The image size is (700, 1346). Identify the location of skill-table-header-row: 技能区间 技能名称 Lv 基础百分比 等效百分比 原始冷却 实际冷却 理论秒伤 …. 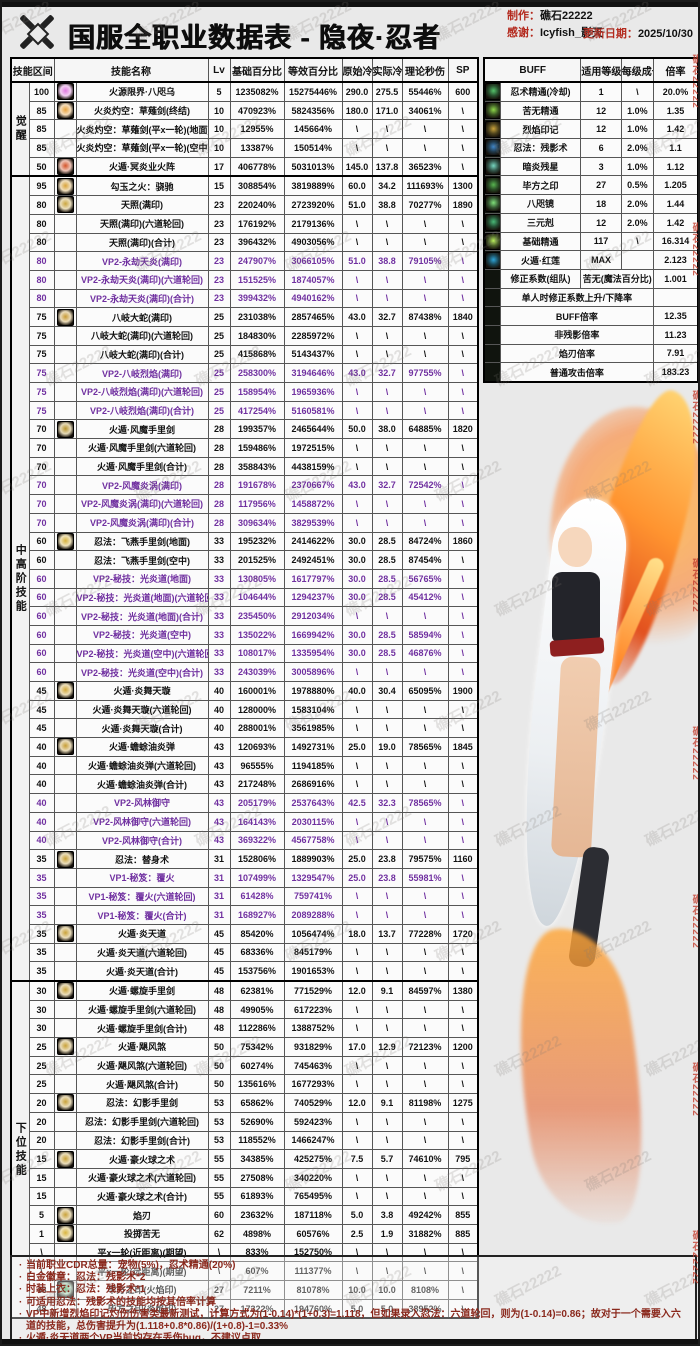
(244, 70).